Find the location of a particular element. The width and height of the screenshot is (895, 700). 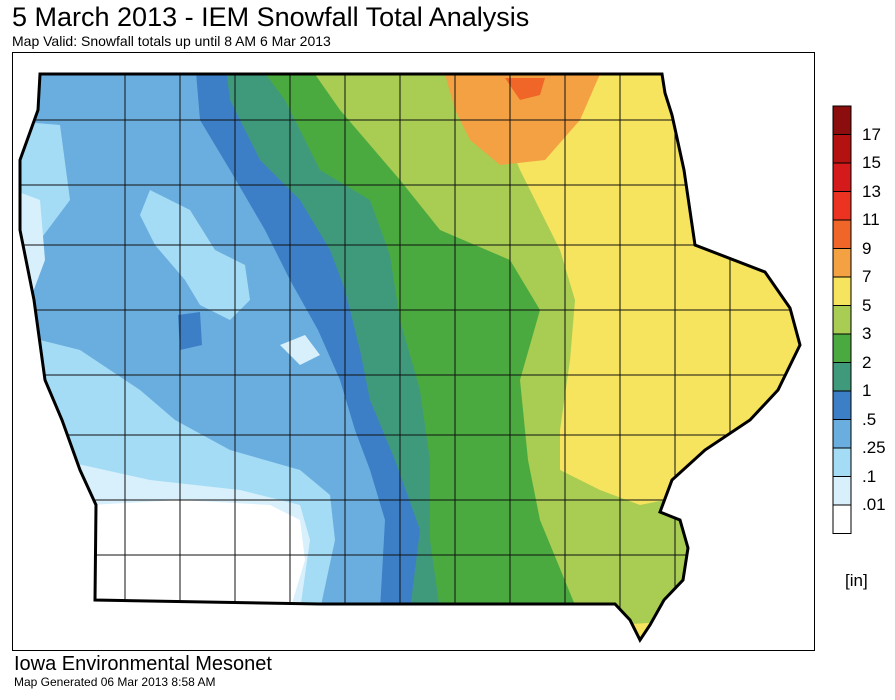

legend-label: 13 is located at coordinates (871, 191).